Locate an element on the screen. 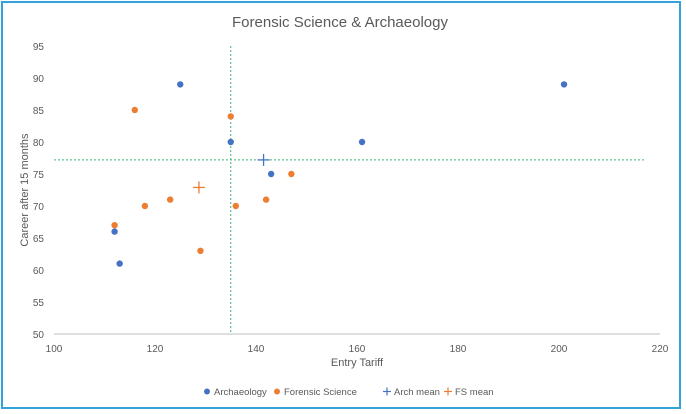 Image resolution: width=686 pixels, height=414 pixels. y-tick-label: 65 is located at coordinates (39, 239).